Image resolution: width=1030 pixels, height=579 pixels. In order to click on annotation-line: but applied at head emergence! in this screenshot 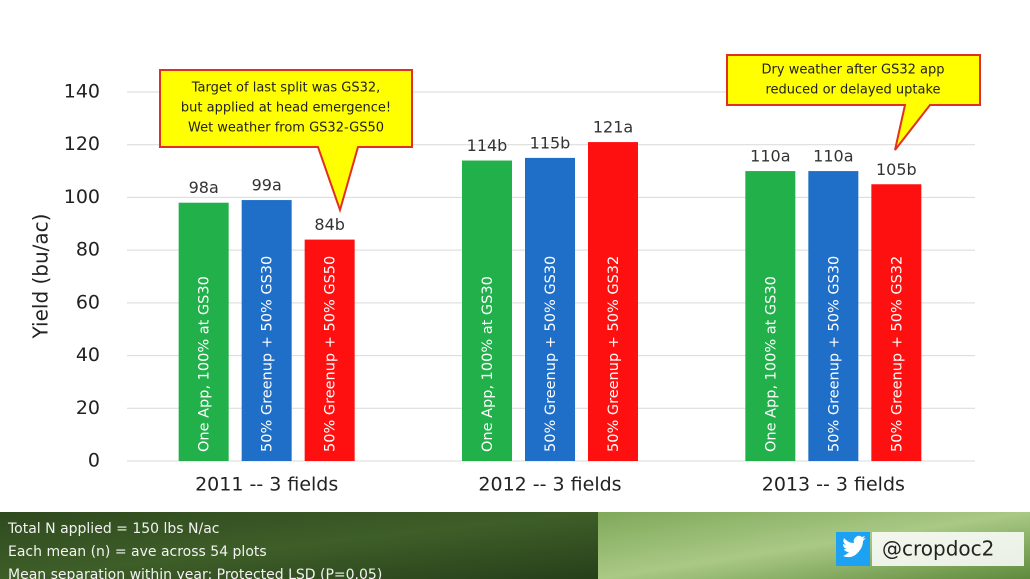, I will do `click(286, 108)`.